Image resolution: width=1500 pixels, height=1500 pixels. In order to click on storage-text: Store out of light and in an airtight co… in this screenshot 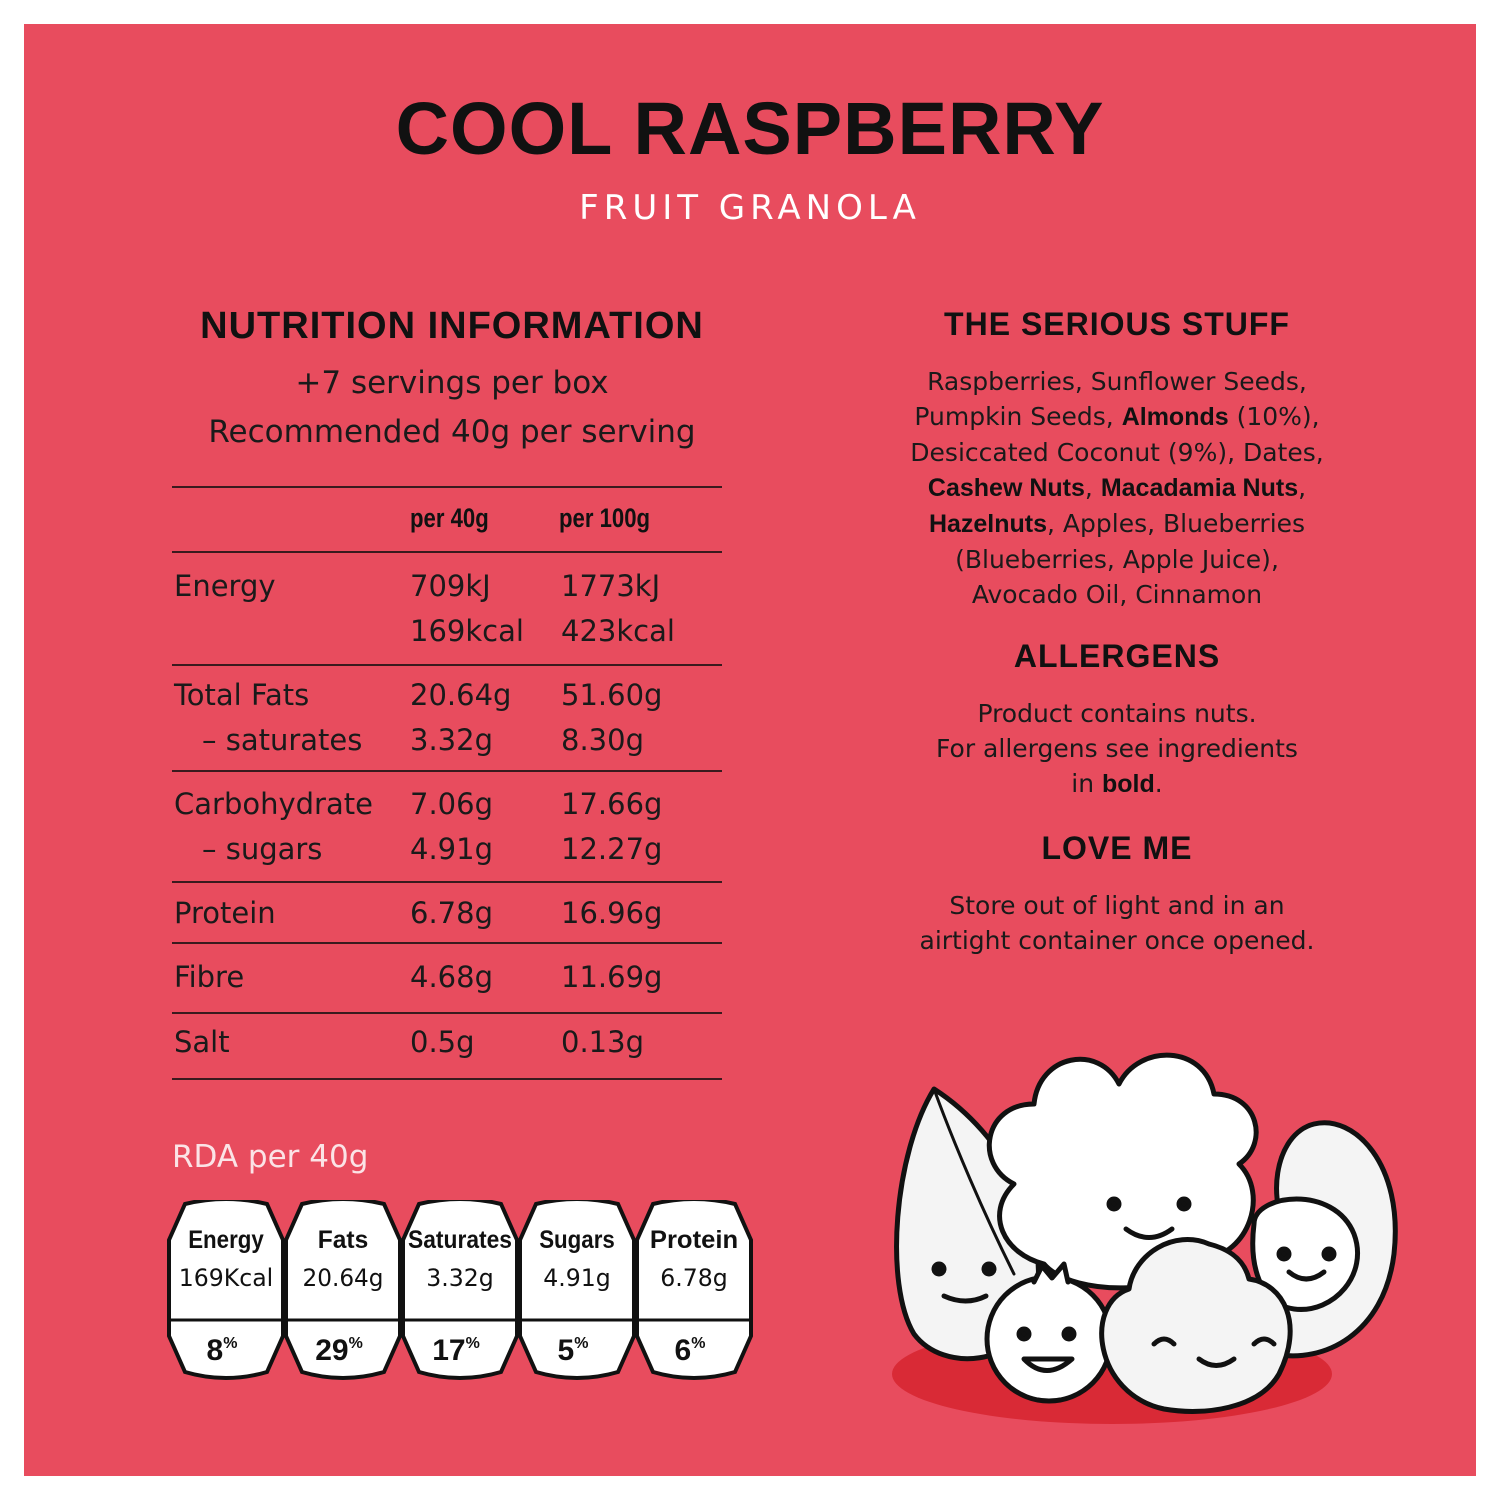, I will do `click(1117, 923)`.